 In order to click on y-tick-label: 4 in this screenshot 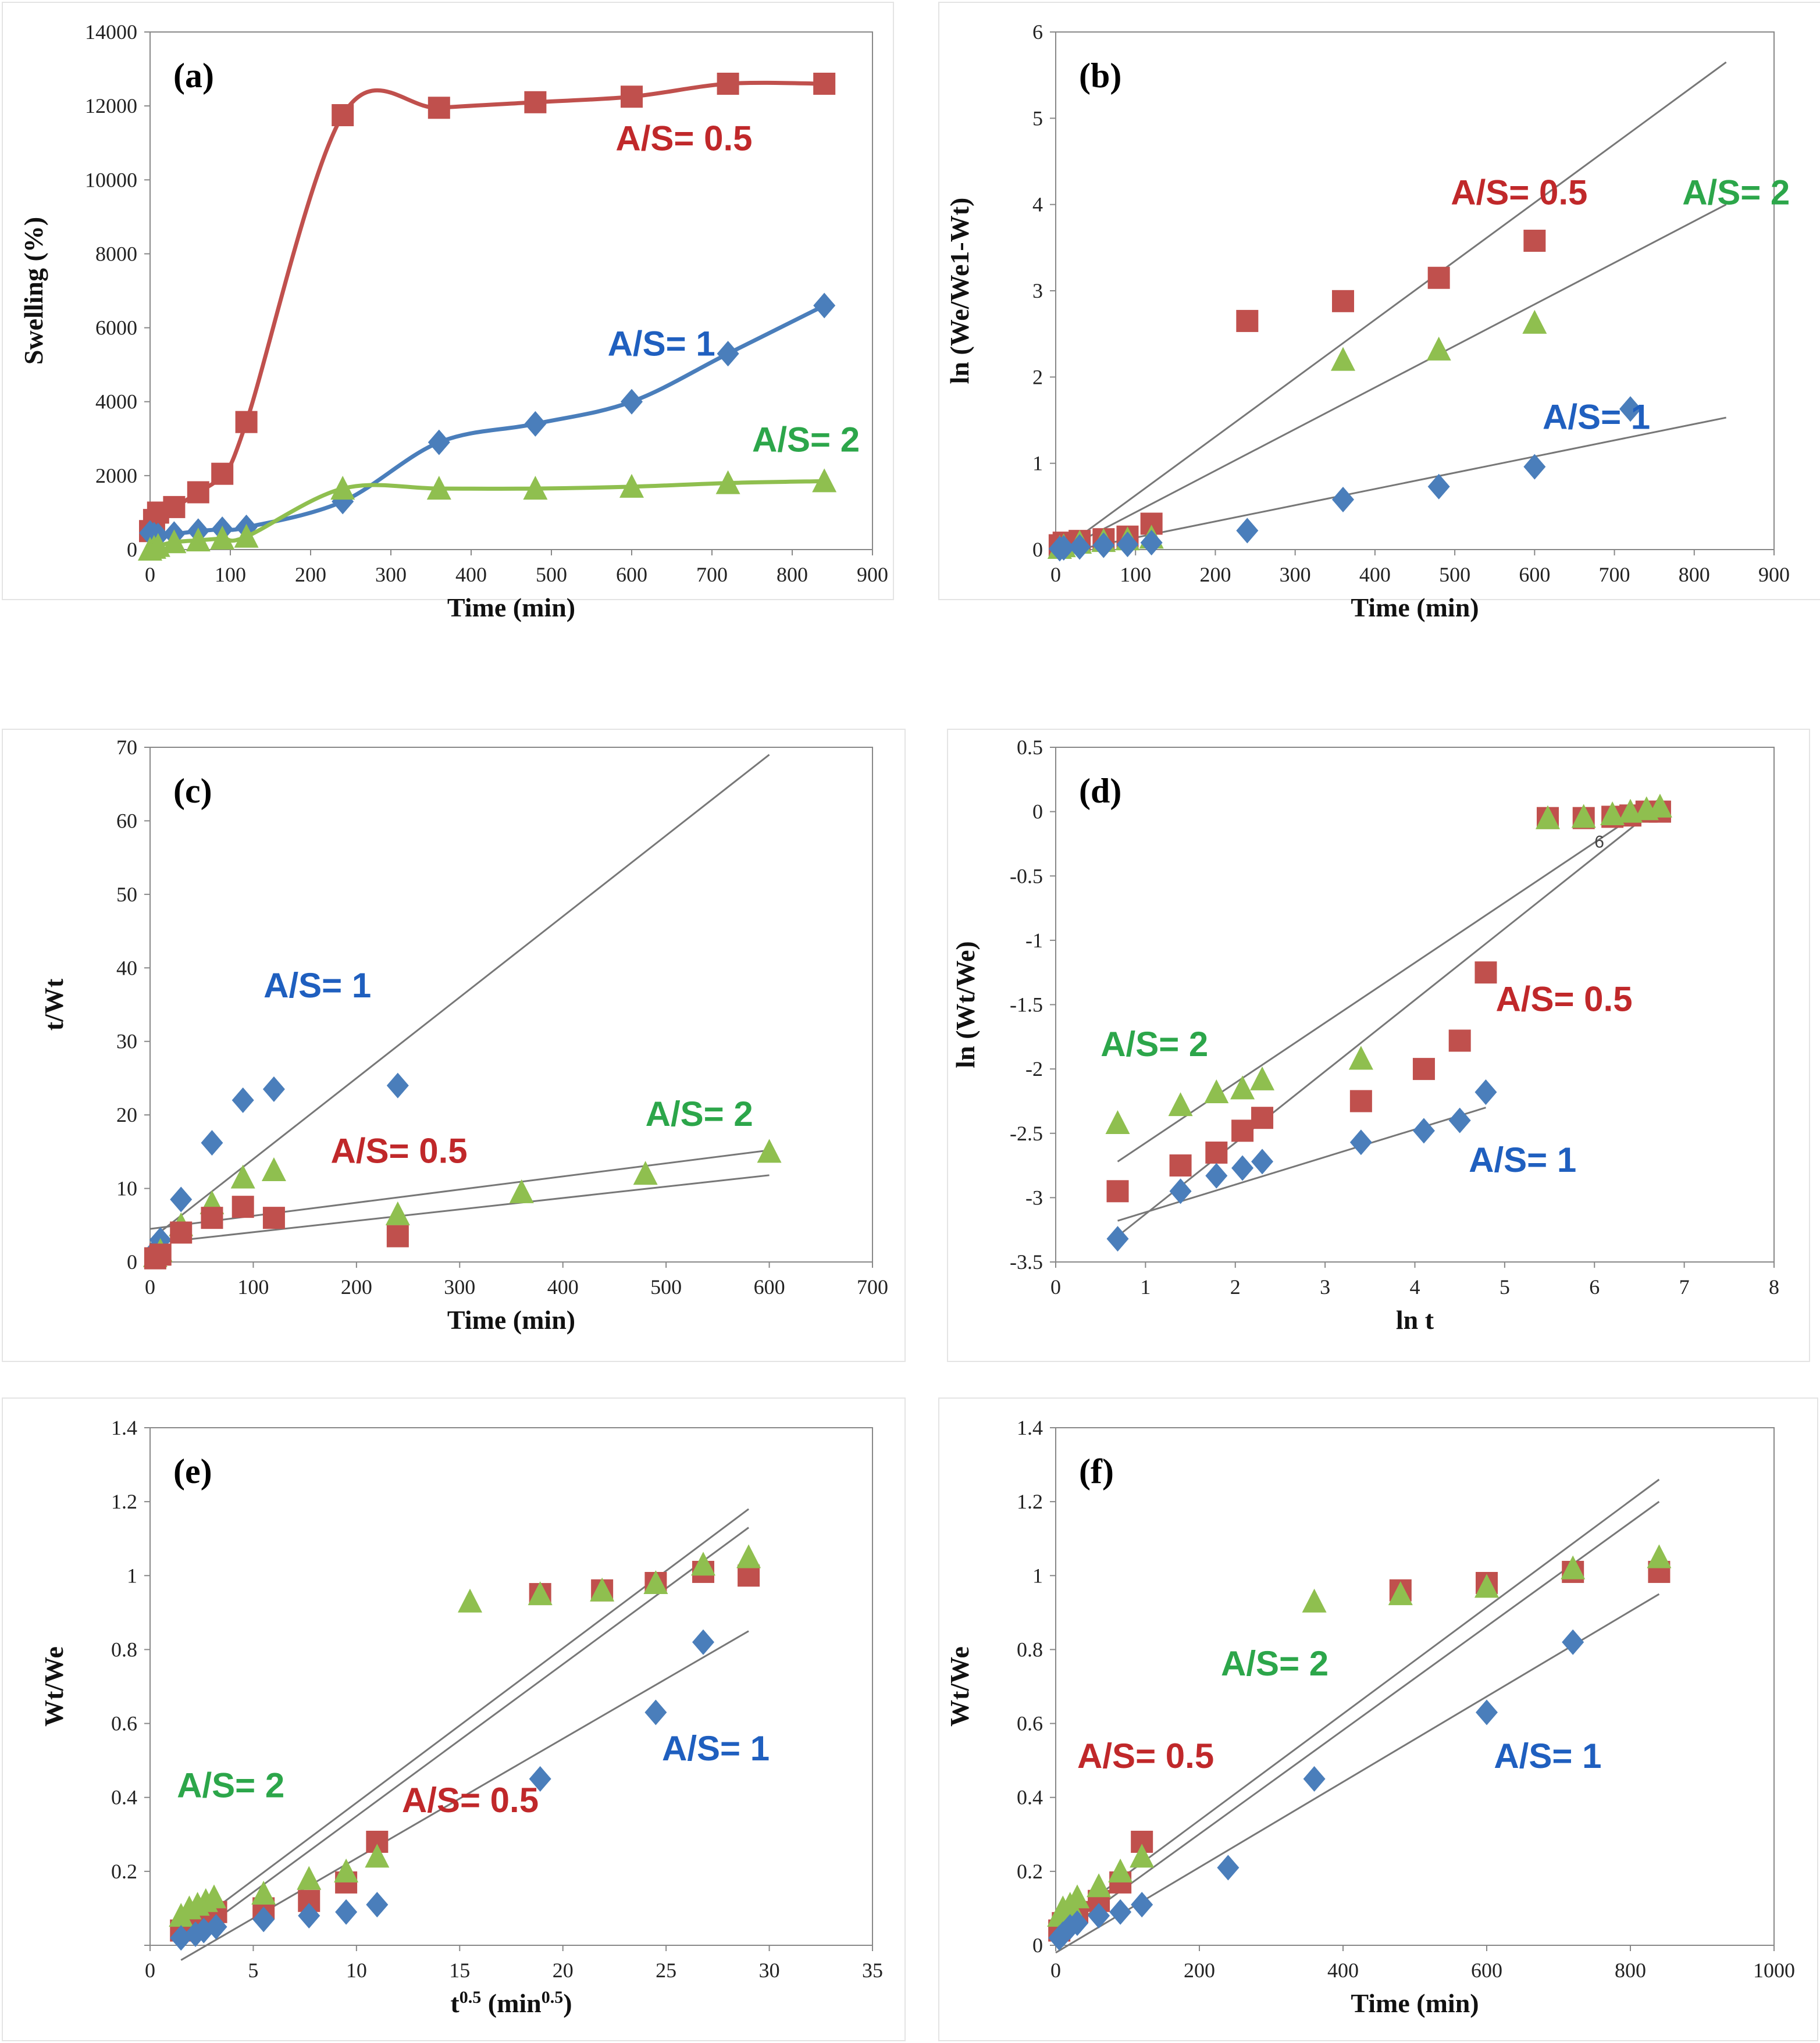, I will do `click(1037, 204)`.